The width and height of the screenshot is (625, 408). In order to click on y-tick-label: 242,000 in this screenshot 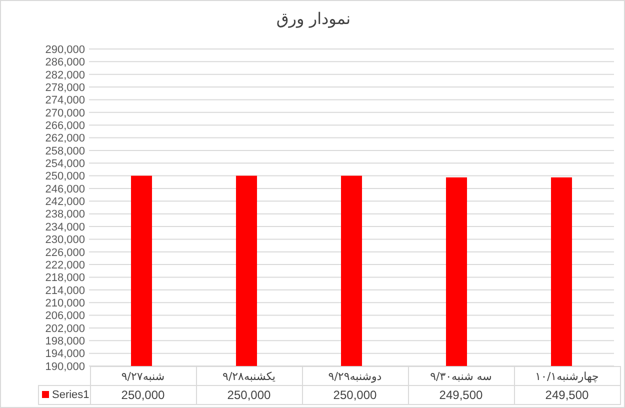, I will do `click(65, 202)`.